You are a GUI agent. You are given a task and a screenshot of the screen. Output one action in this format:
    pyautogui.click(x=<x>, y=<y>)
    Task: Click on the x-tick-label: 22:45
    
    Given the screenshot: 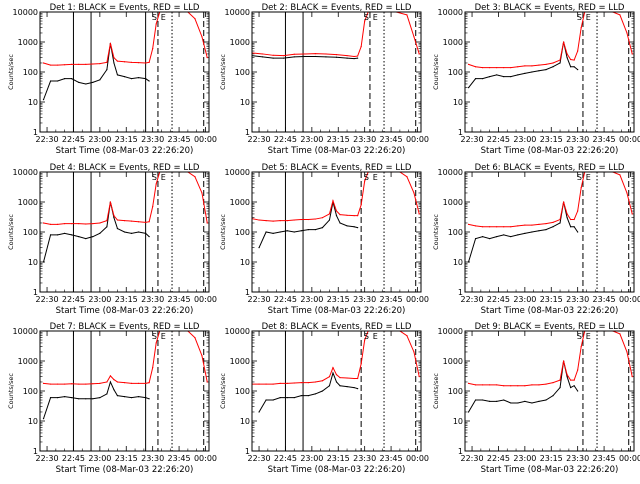 What is the action you would take?
    pyautogui.click(x=73, y=139)
    